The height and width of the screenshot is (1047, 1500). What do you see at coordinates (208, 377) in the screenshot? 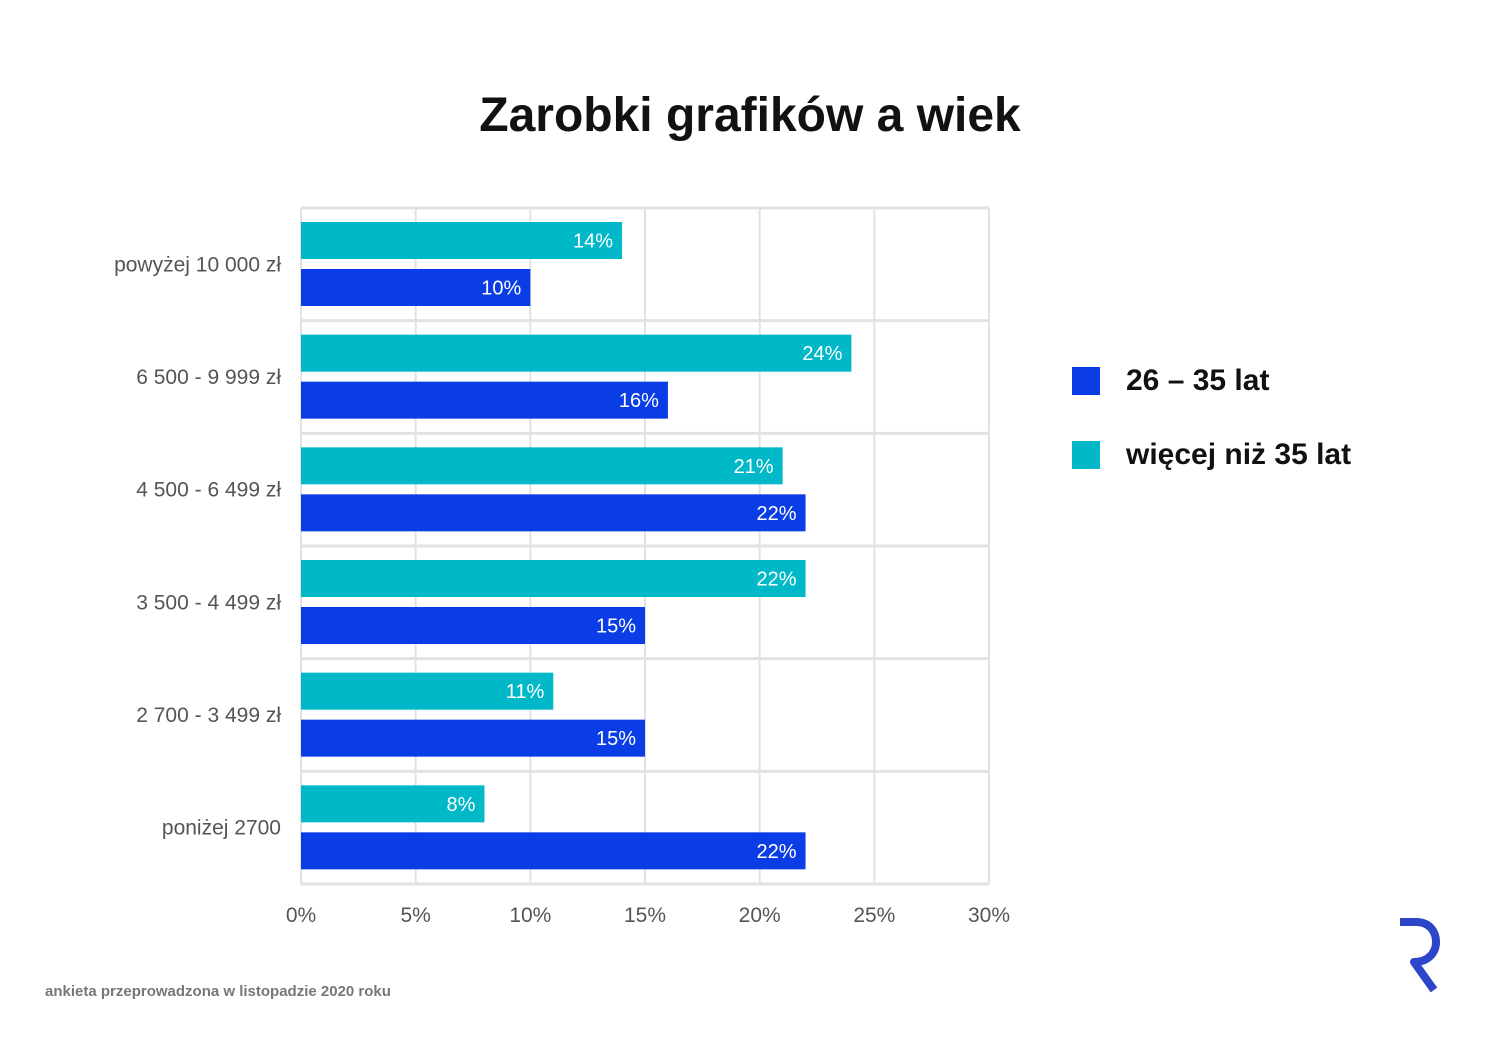
I see `category-label: 6 500 - 9 999 zł` at bounding box center [208, 377].